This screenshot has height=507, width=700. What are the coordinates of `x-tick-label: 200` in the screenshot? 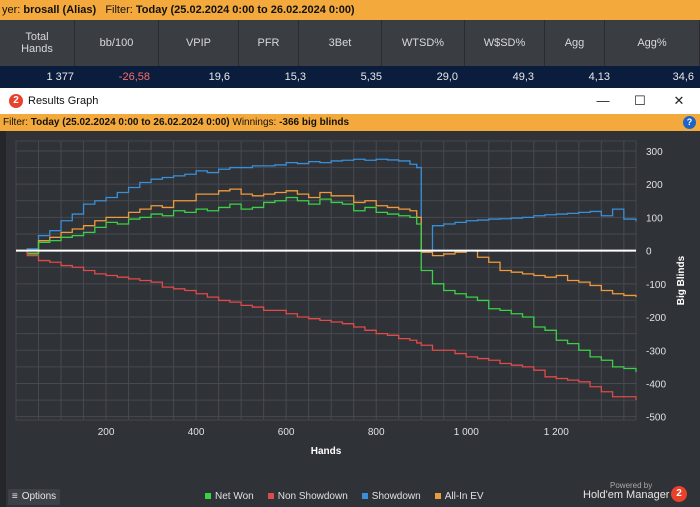 It's located at (106, 432).